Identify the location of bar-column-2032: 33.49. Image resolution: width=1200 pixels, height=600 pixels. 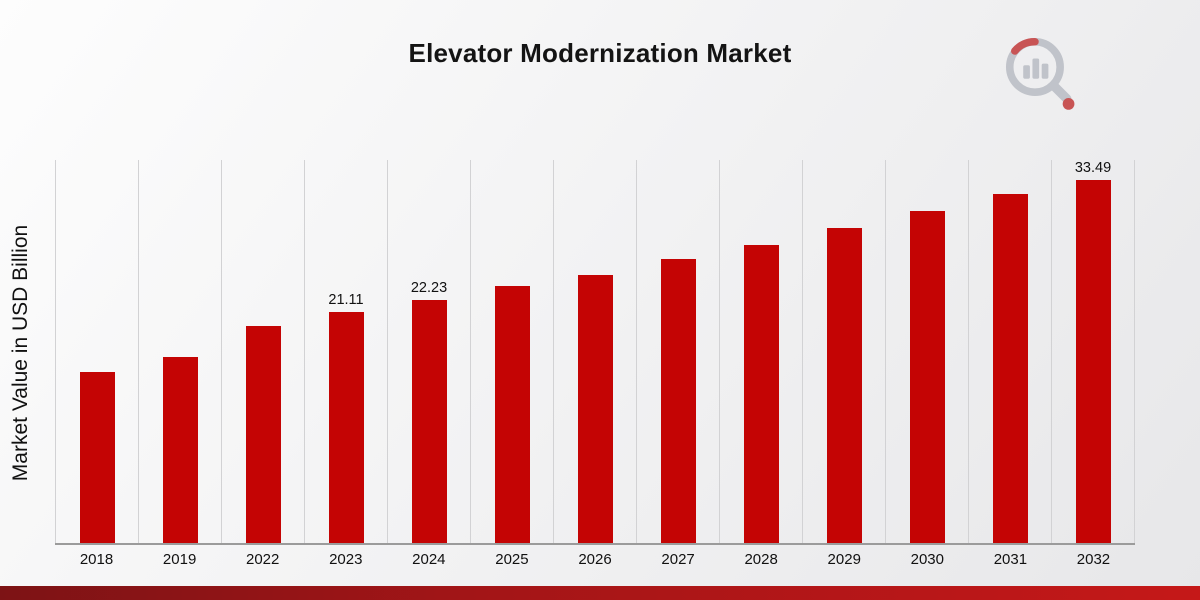
(1093, 351).